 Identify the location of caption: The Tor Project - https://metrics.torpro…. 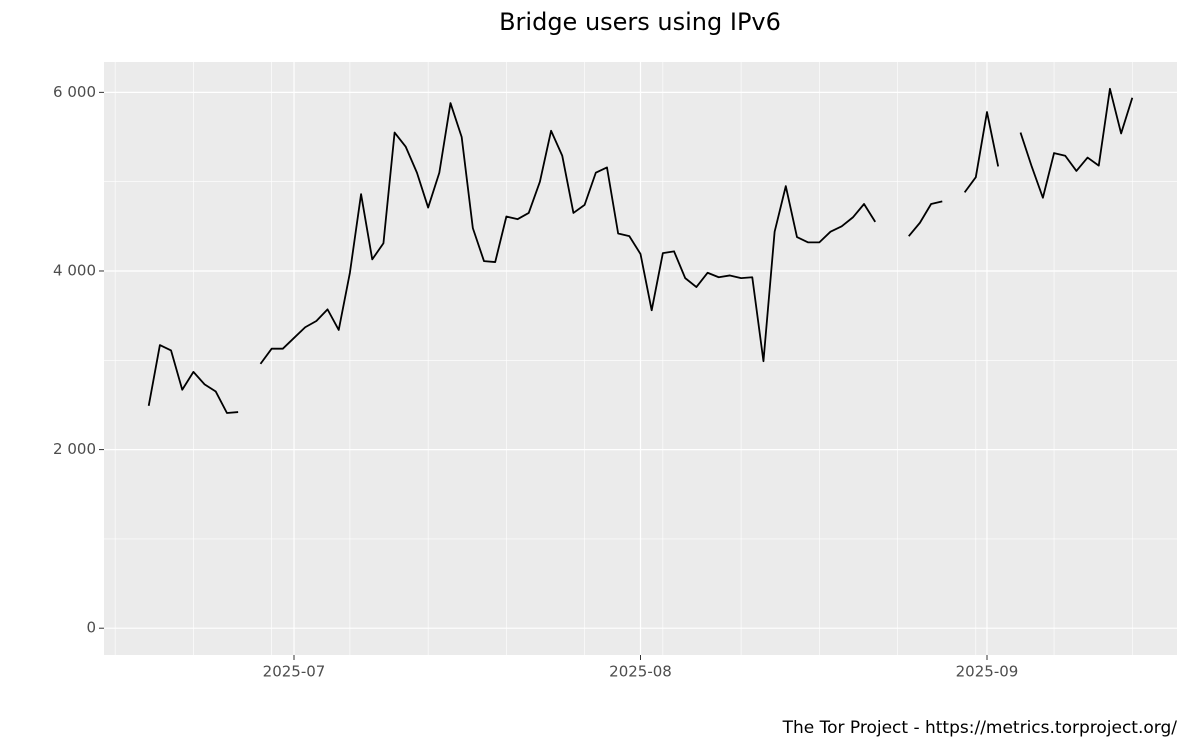
(980, 728).